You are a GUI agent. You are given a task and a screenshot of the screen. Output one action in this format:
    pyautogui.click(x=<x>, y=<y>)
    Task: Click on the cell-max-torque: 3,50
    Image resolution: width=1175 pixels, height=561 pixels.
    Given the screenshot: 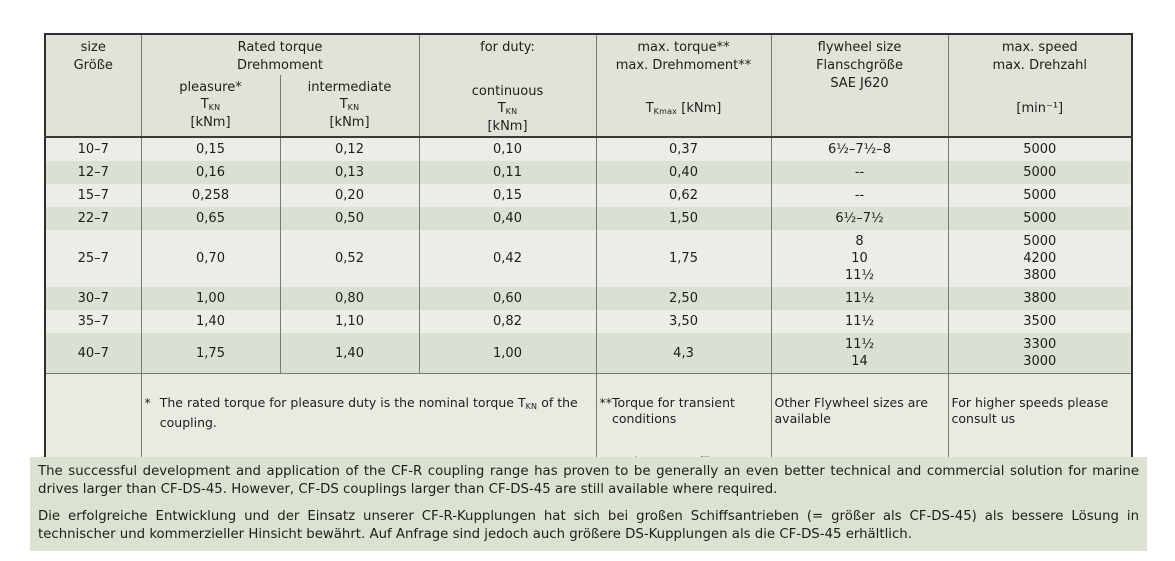 What is the action you would take?
    pyautogui.click(x=683, y=321)
    